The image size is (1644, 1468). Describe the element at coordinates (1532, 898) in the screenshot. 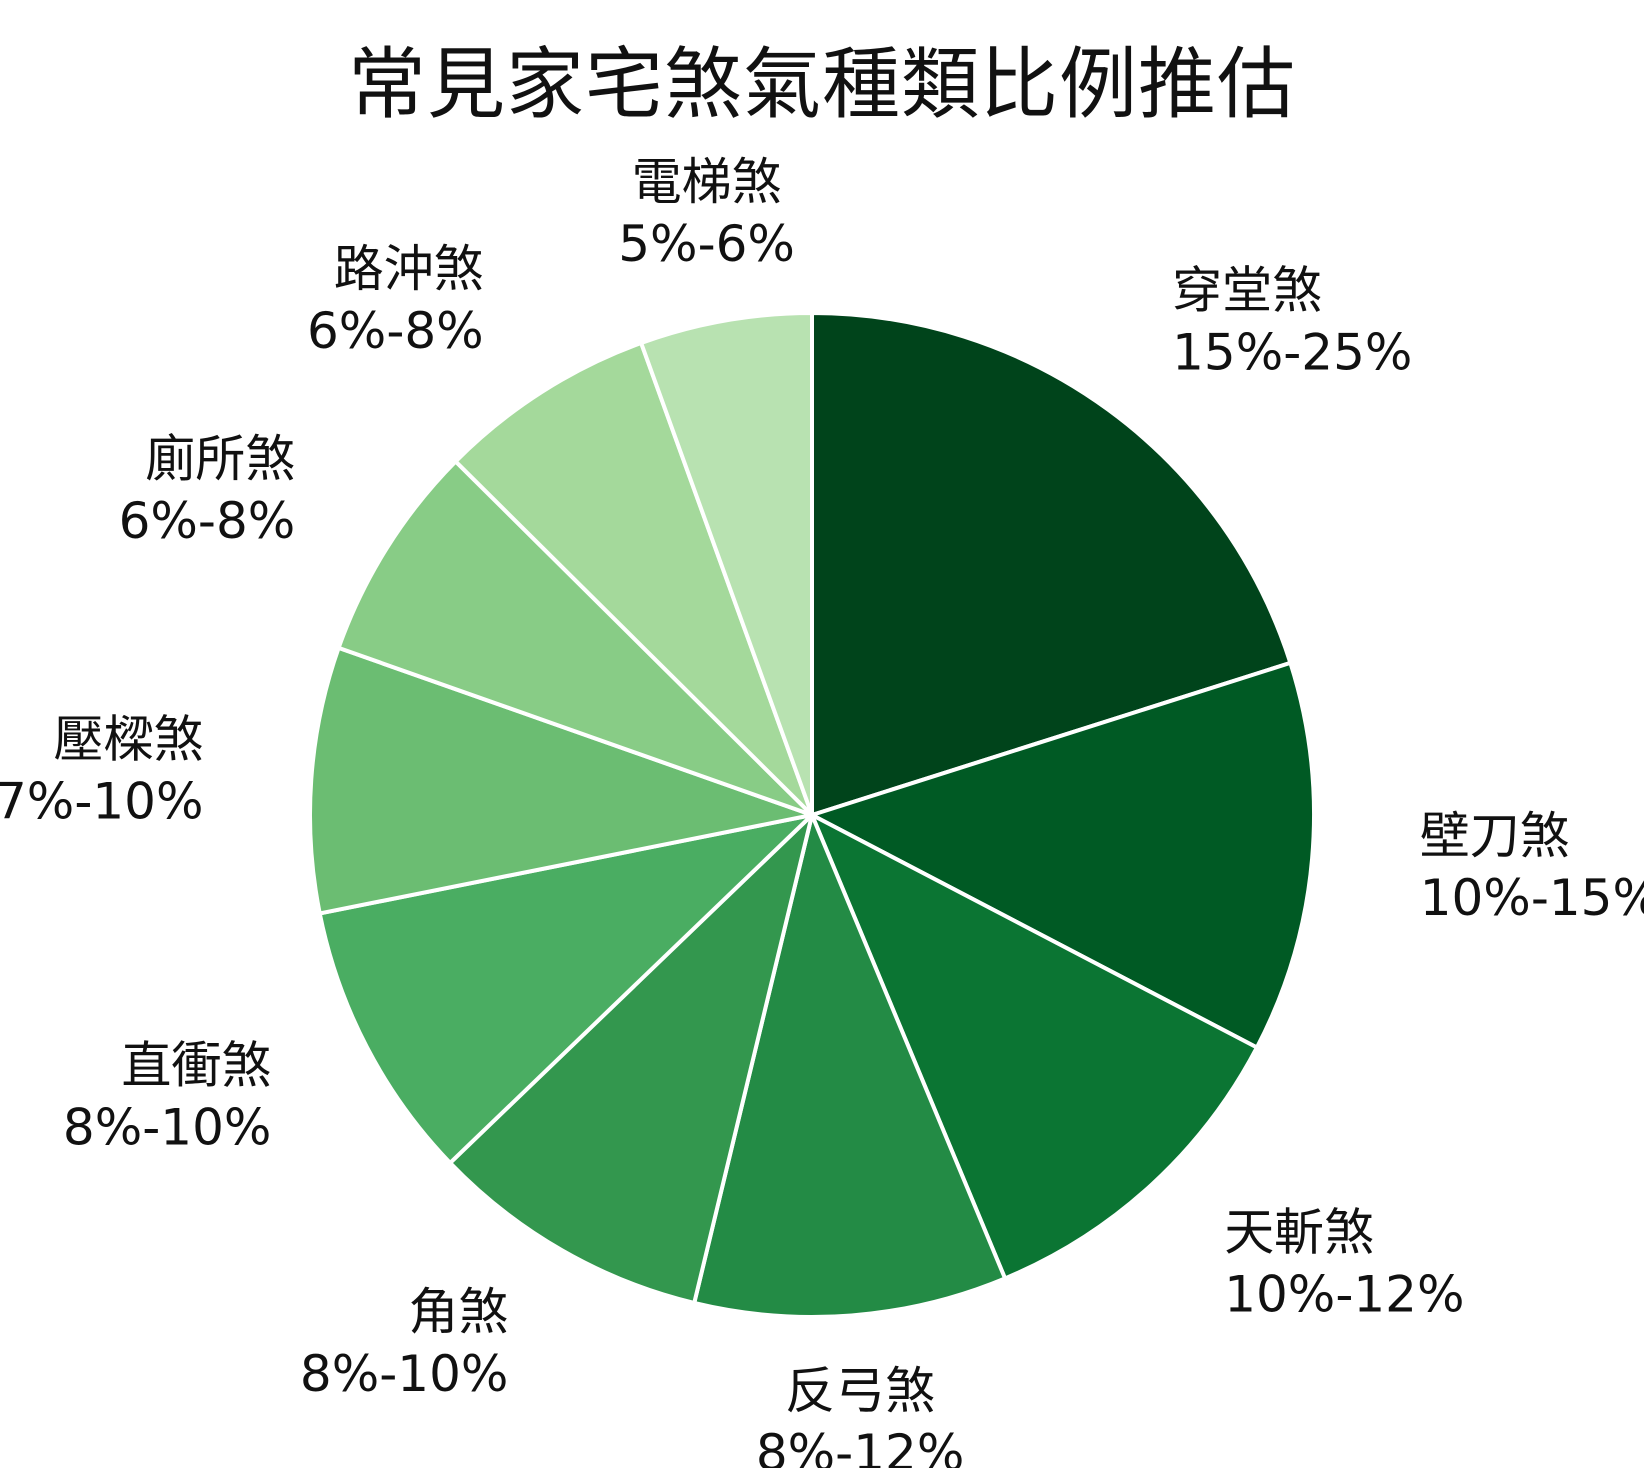

I see `slice-range-label: 10%-15%` at that location.